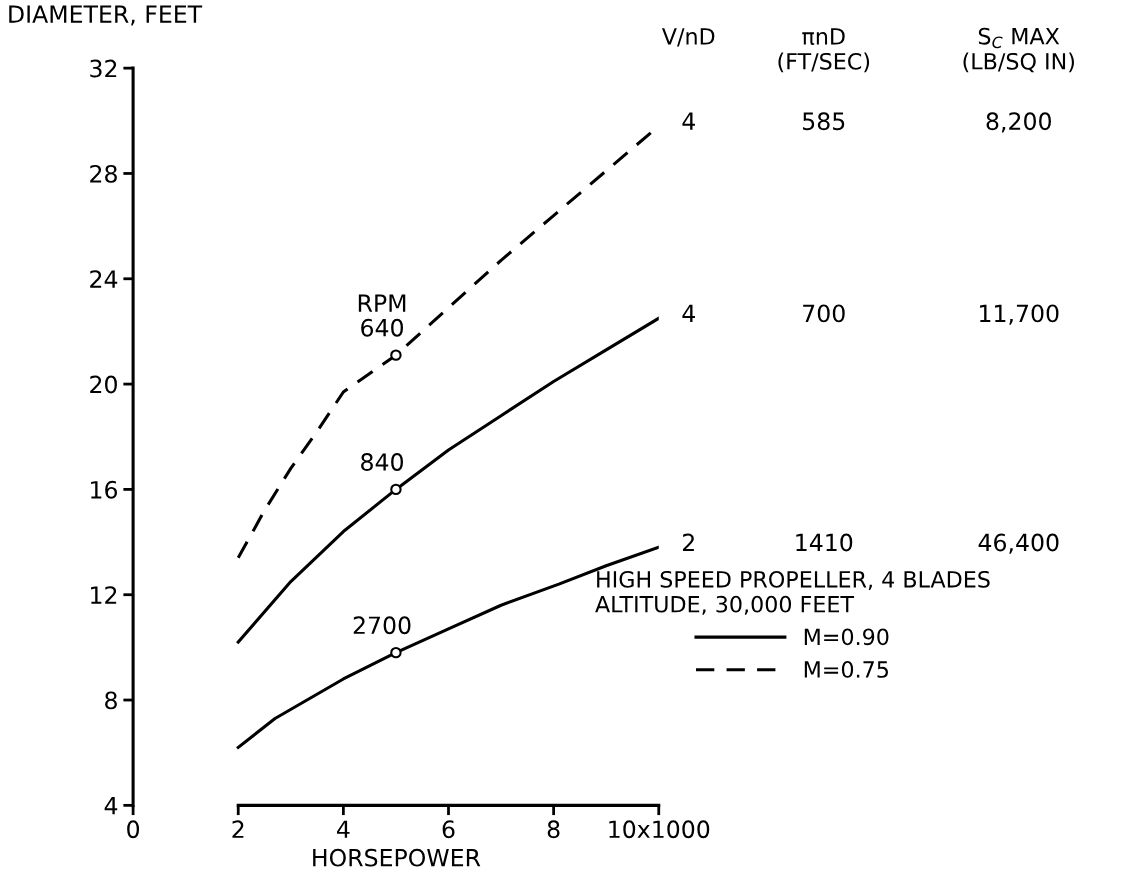  Describe the element at coordinates (824, 313) in the screenshot. I see `text: 700` at that location.